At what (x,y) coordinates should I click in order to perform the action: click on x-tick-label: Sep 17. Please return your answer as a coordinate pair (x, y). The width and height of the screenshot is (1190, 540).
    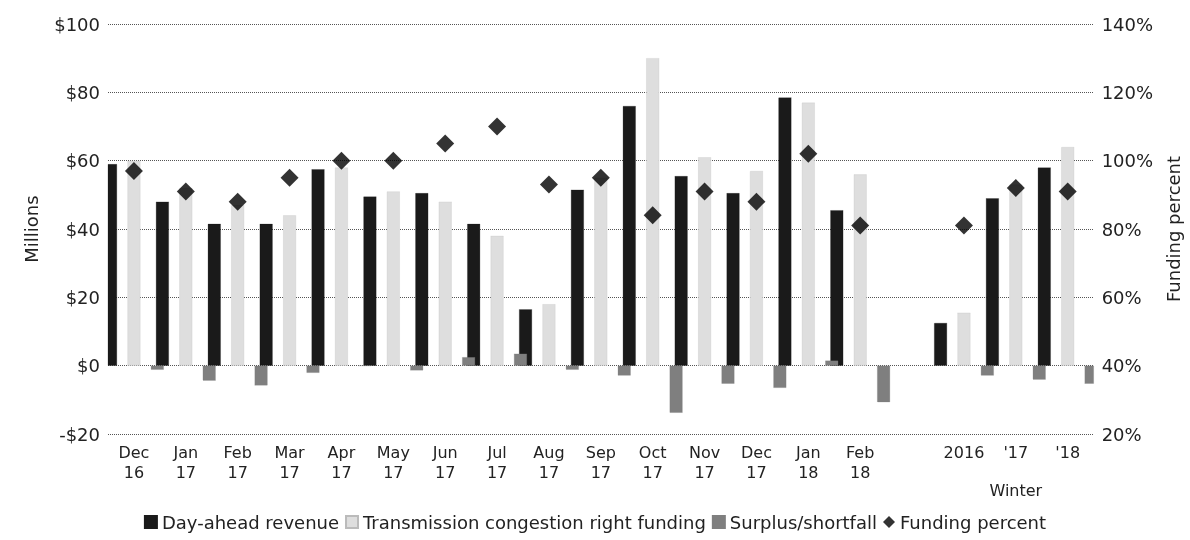
    Looking at the image, I should click on (600, 462).